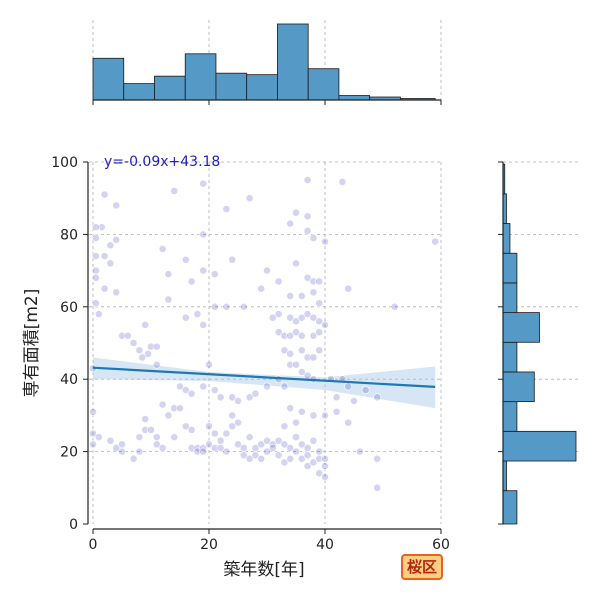 This screenshot has height=600, width=600. Describe the element at coordinates (441, 545) in the screenshot. I see `x-tick-label: 60` at that location.